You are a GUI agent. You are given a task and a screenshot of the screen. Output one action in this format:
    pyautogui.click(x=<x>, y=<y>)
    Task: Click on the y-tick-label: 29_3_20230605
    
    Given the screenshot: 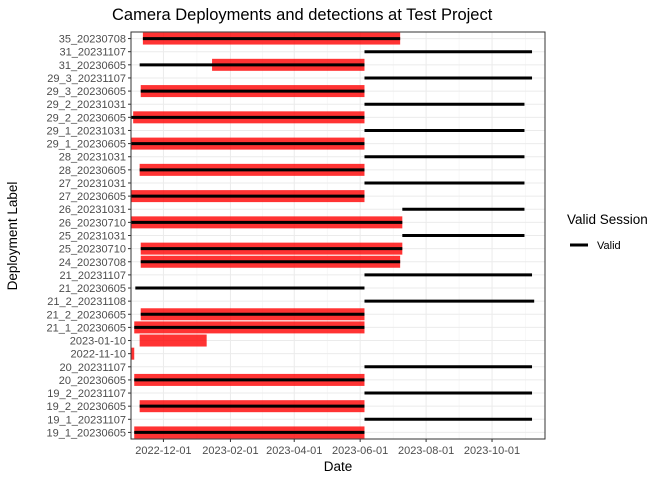 What is the action you would take?
    pyautogui.click(x=86, y=92)
    